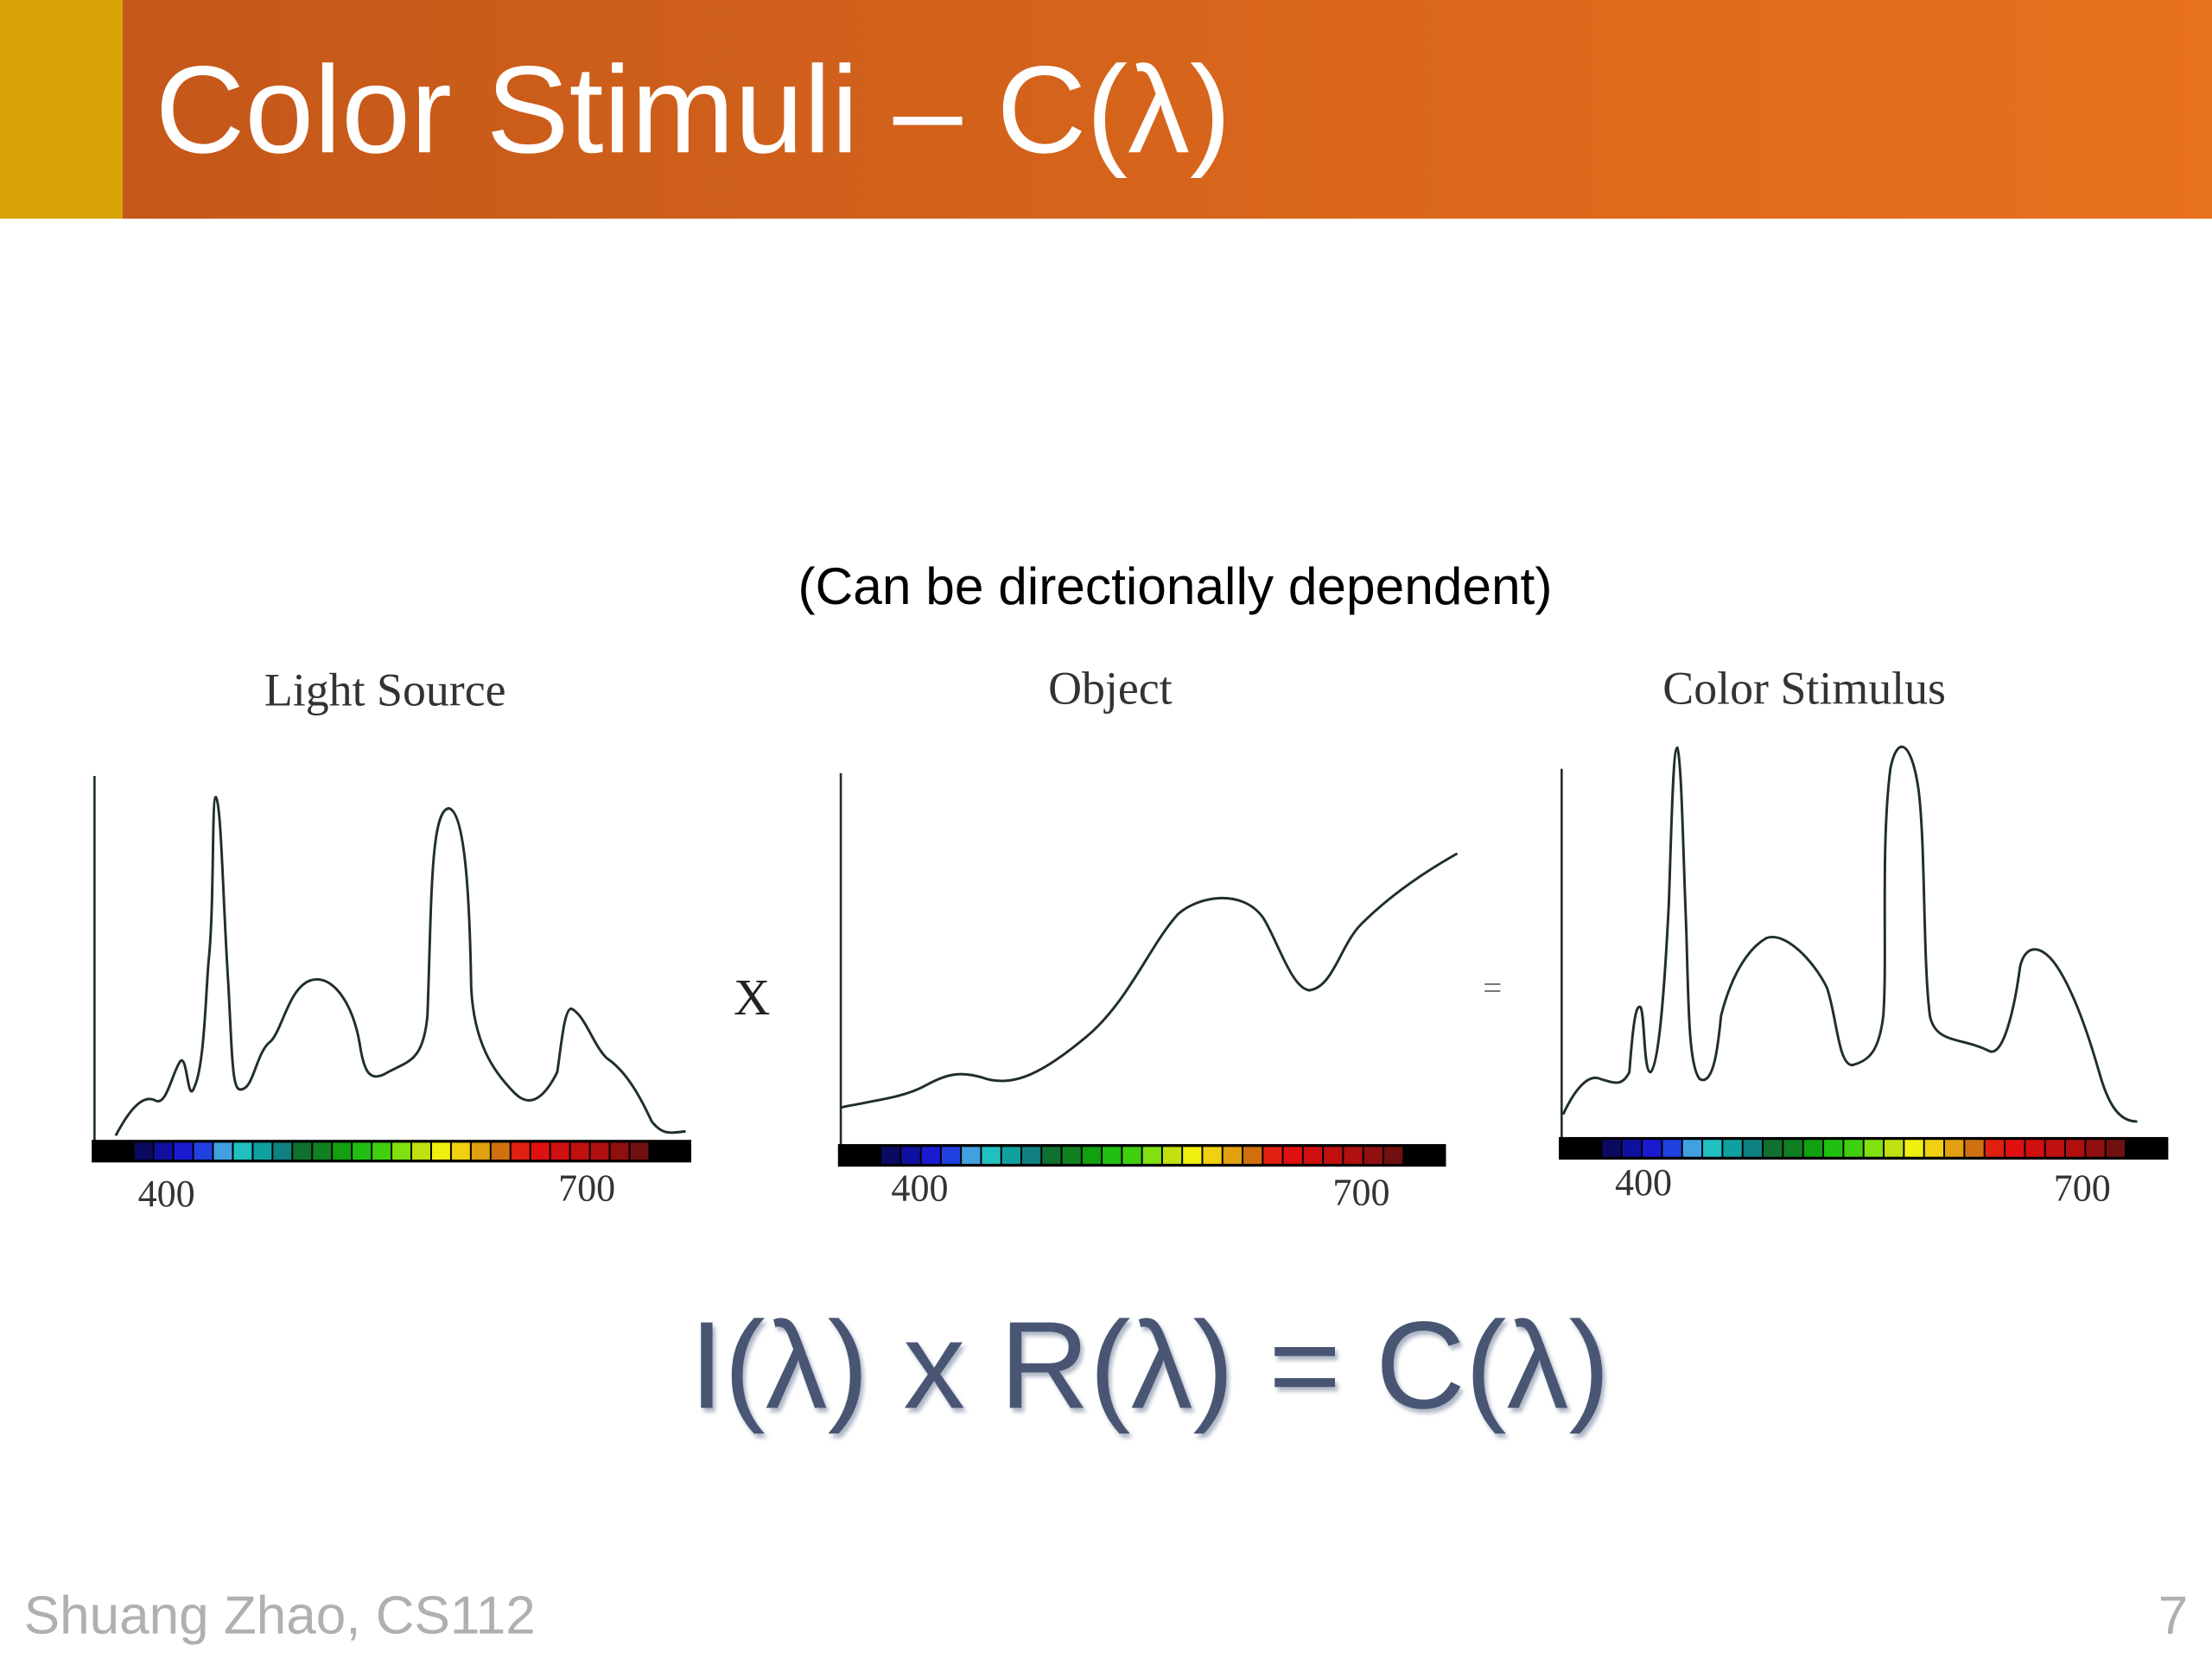  What do you see at coordinates (1110, 689) in the screenshot?
I see `panel-label: Object` at bounding box center [1110, 689].